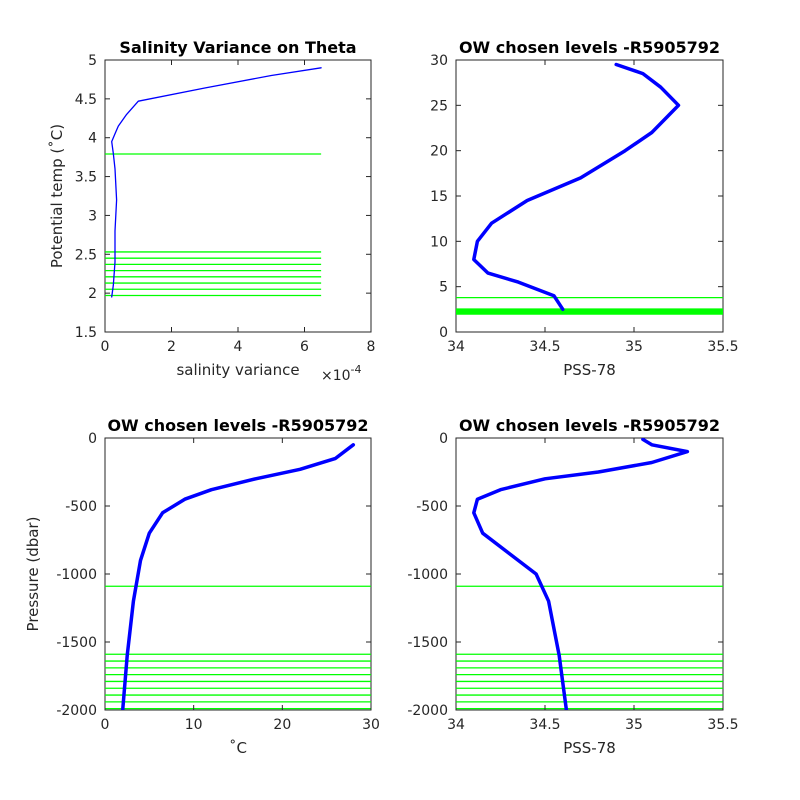 The height and width of the screenshot is (800, 800). I want to click on x-tick-label: 10, so click(194, 725).